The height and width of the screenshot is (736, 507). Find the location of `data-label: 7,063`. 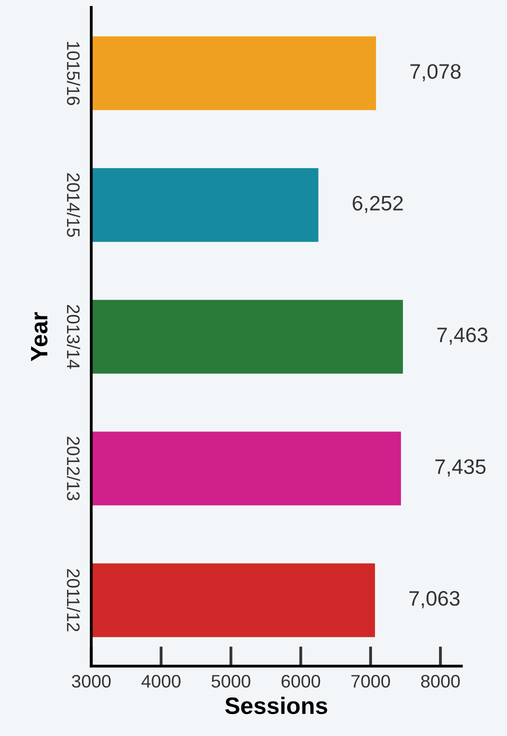

data-label: 7,063 is located at coordinates (434, 599).